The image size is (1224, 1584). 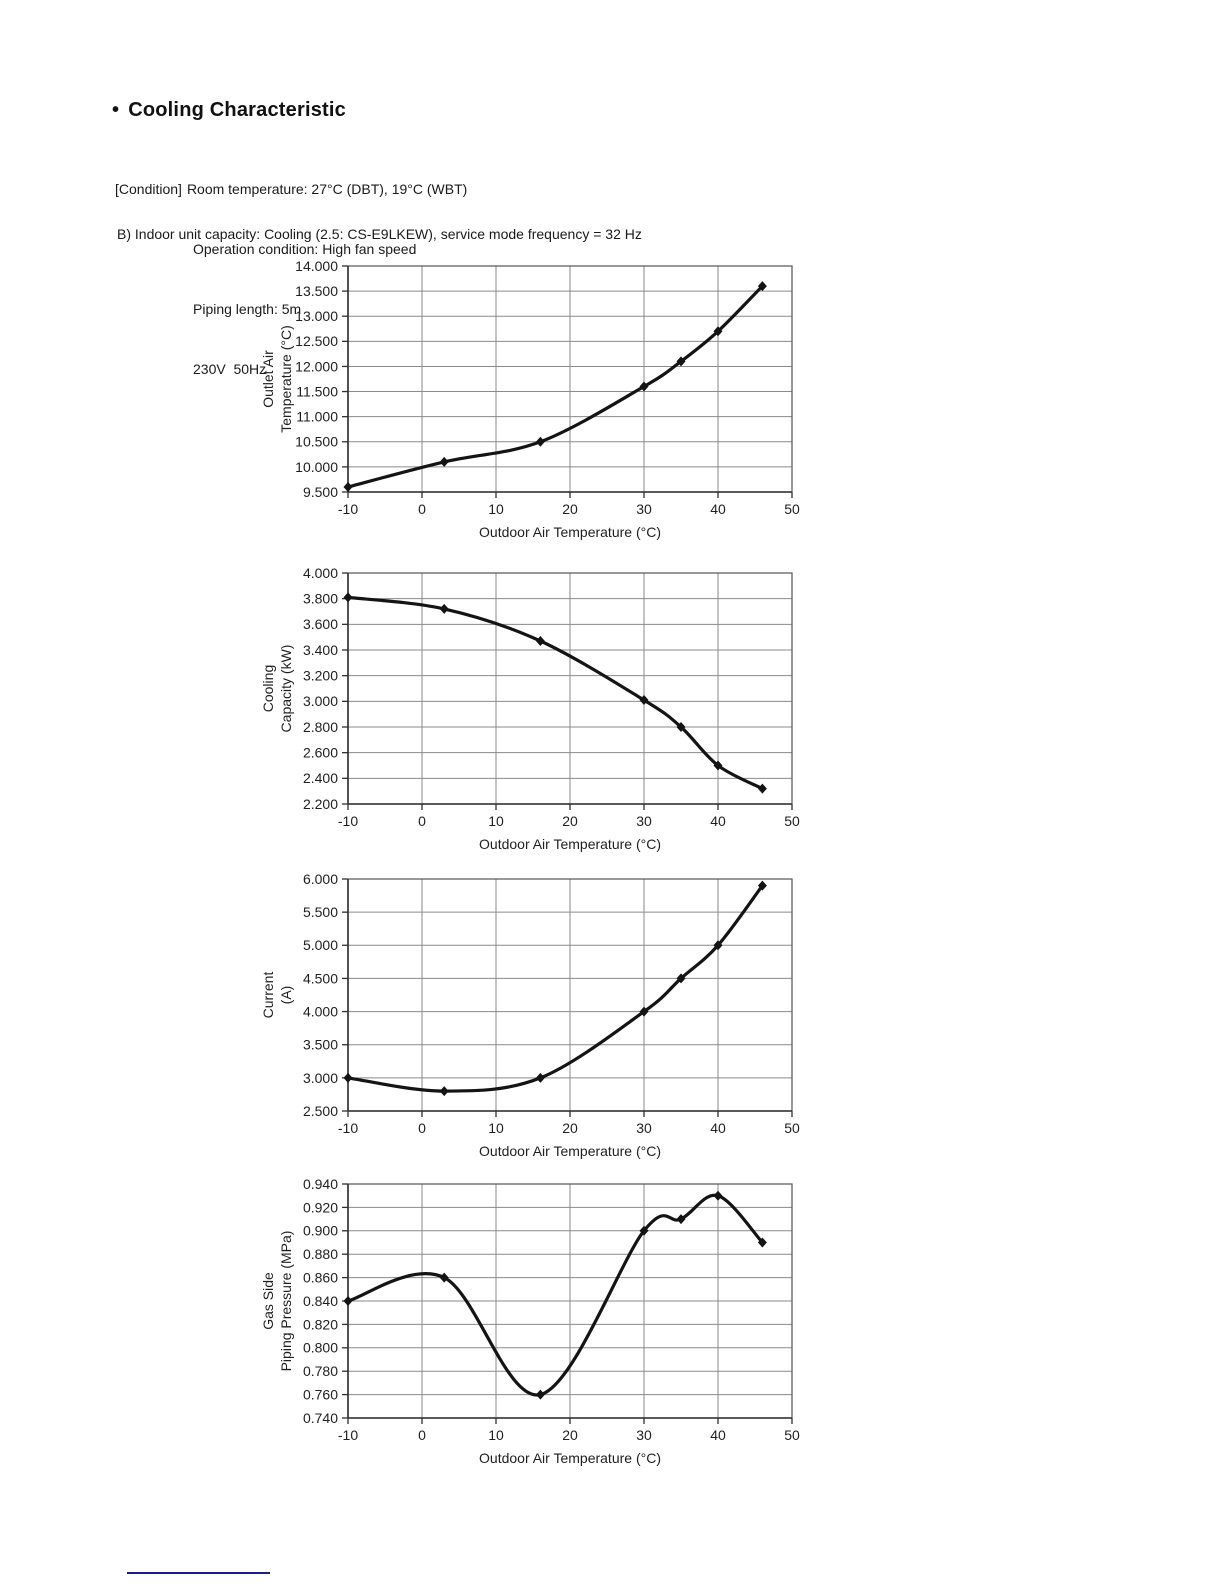 I want to click on y-tick-label: 2.800, so click(x=320, y=727).